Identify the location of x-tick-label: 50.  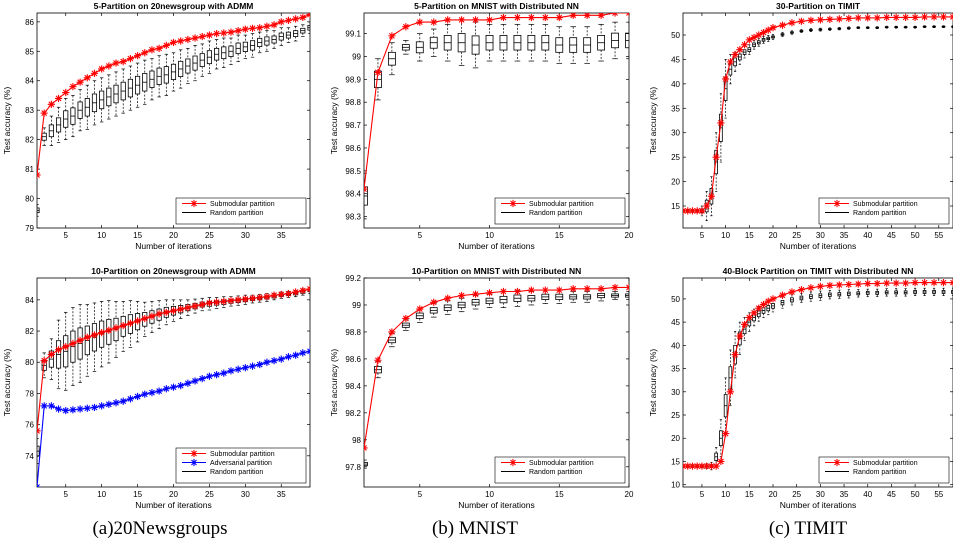
(915, 494).